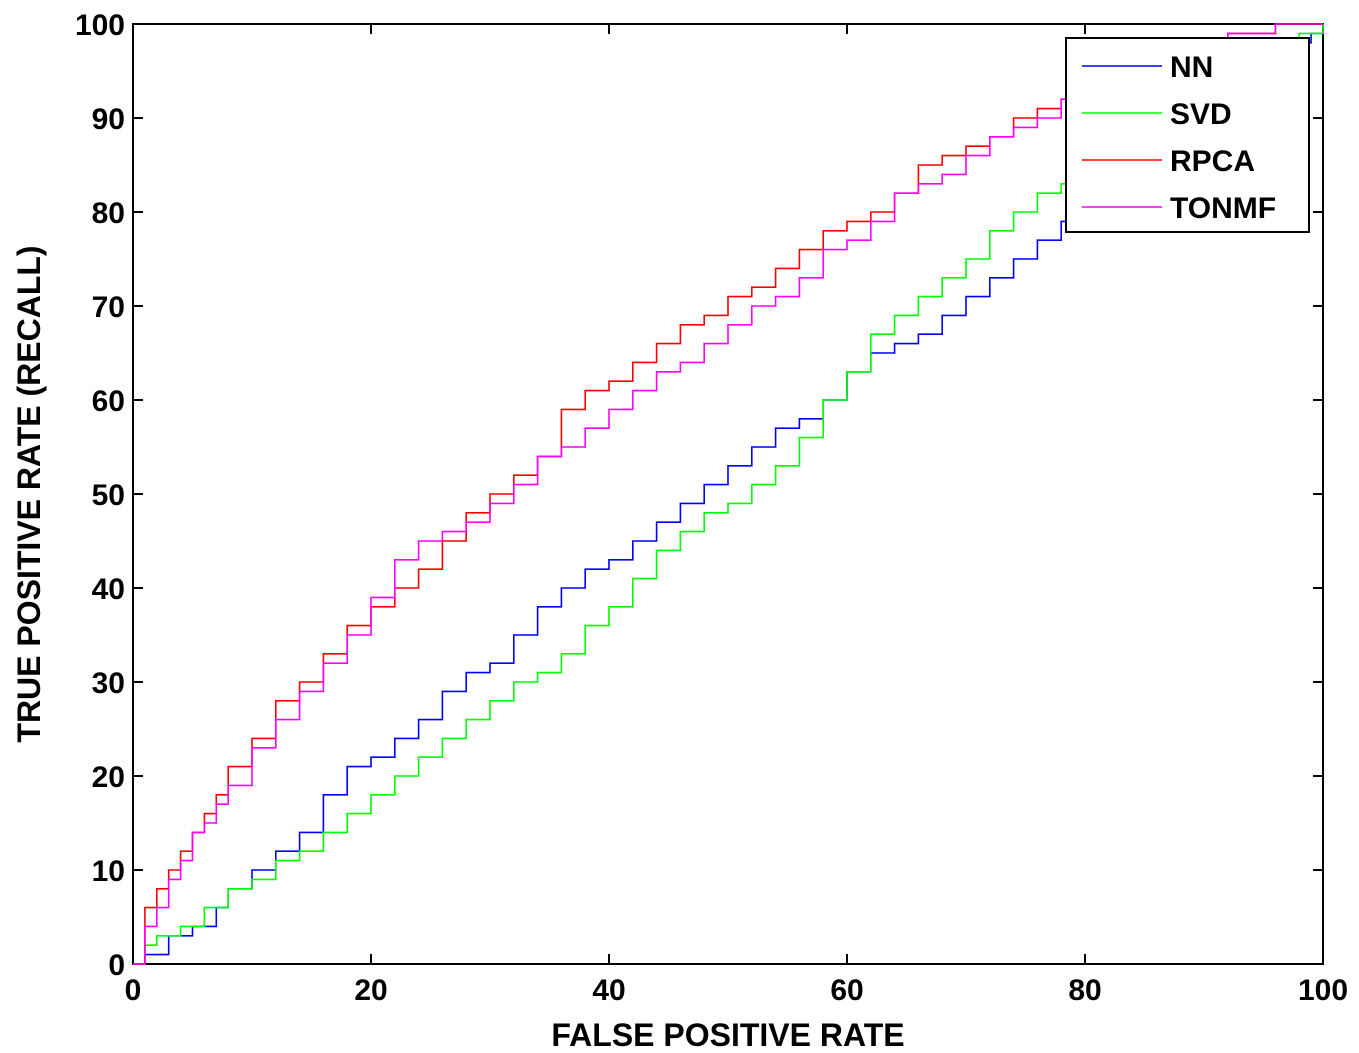 This screenshot has width=1359, height=1053. I want to click on y-tick-label: 90, so click(108, 119).